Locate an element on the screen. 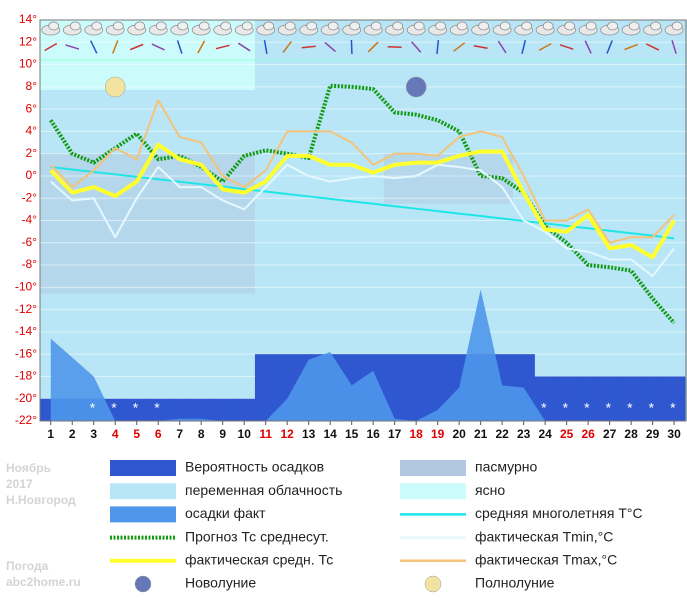 The height and width of the screenshot is (604, 687). x-tick-label: 27 is located at coordinates (610, 434).